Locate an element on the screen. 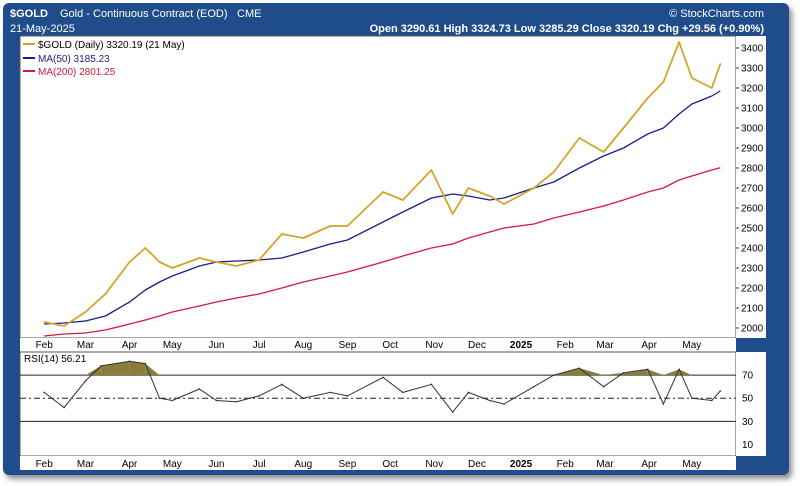 Image resolution: width=800 pixels, height=486 pixels. rsi-axis: 10 30 50 70 is located at coordinates (748, 411).